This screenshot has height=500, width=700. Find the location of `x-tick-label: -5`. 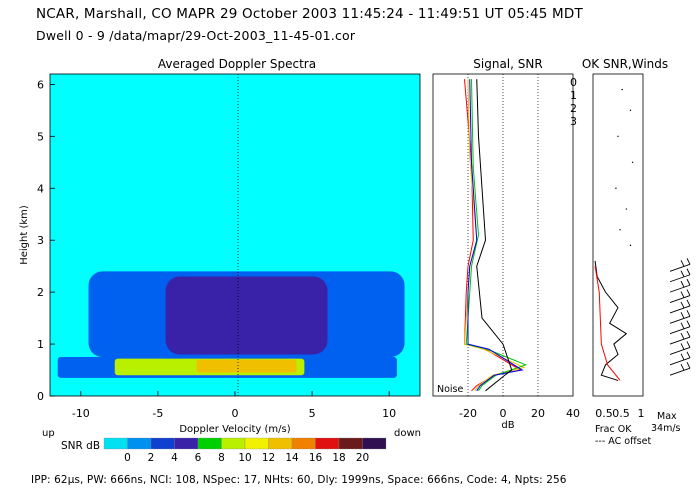

x-tick-label: -5 is located at coordinates (157, 413).